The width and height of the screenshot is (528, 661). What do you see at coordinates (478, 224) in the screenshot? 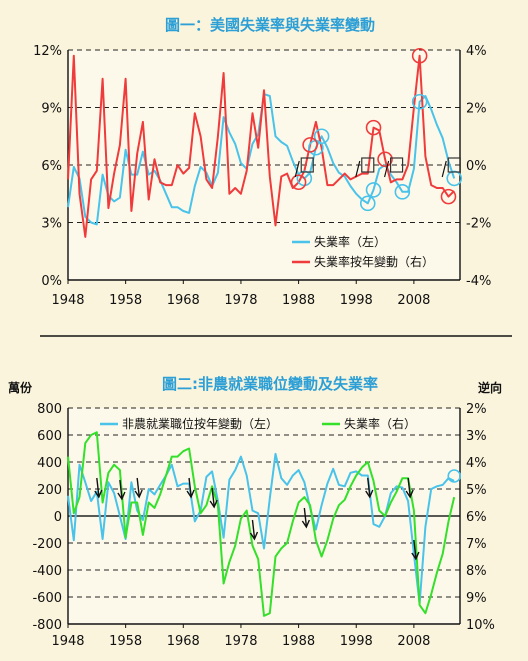
I see `chart-1-right-tick-label: -2%` at bounding box center [478, 224].